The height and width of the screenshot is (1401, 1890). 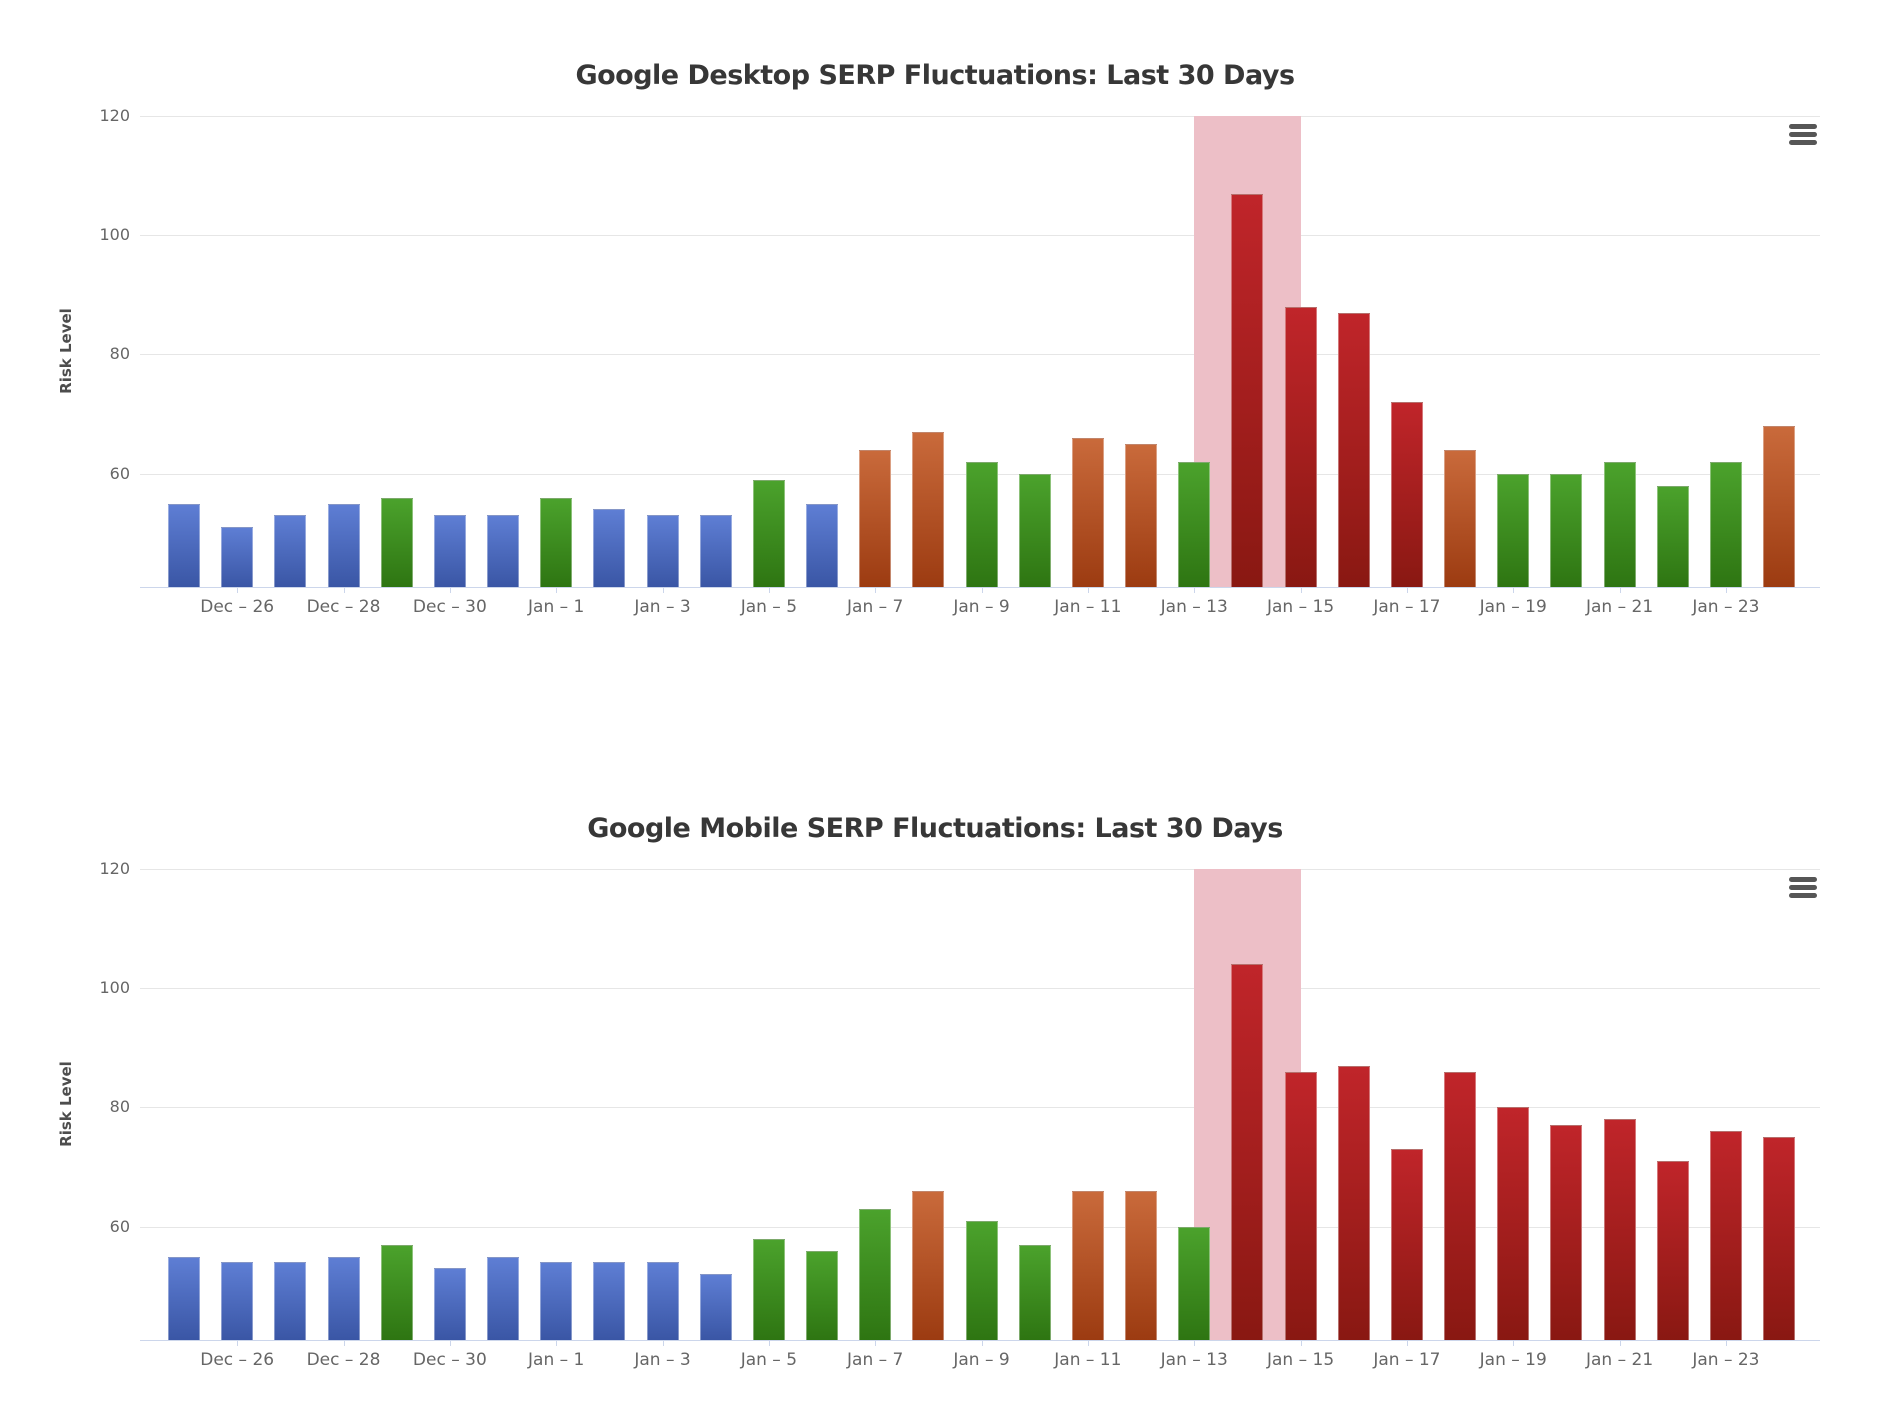 What do you see at coordinates (114, 235) in the screenshot?
I see `y-tick-label: 100` at bounding box center [114, 235].